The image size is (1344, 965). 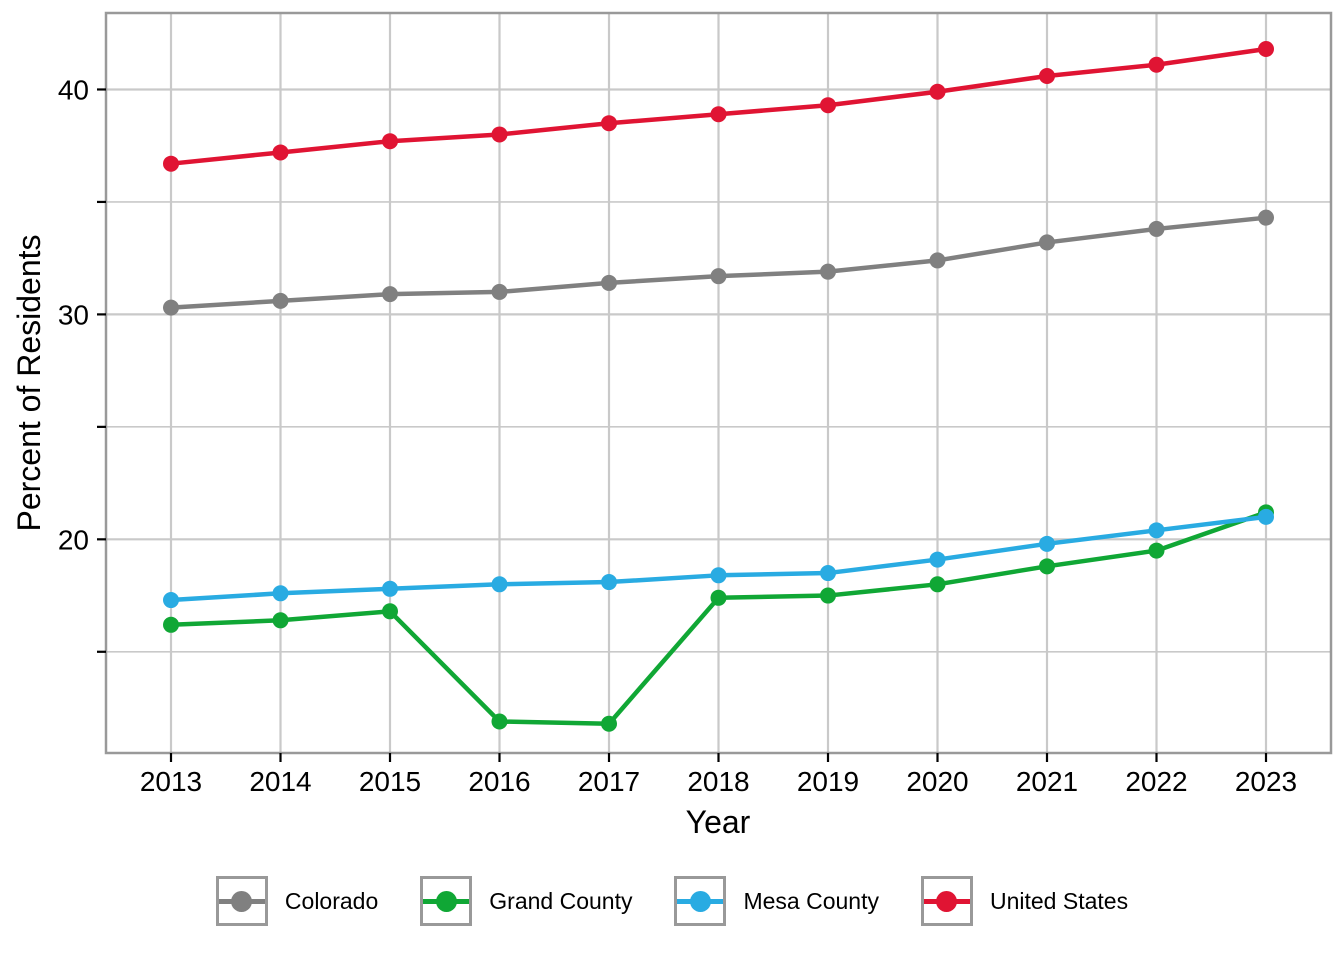 What do you see at coordinates (1156, 781) in the screenshot?
I see `x-tick-label: 2022` at bounding box center [1156, 781].